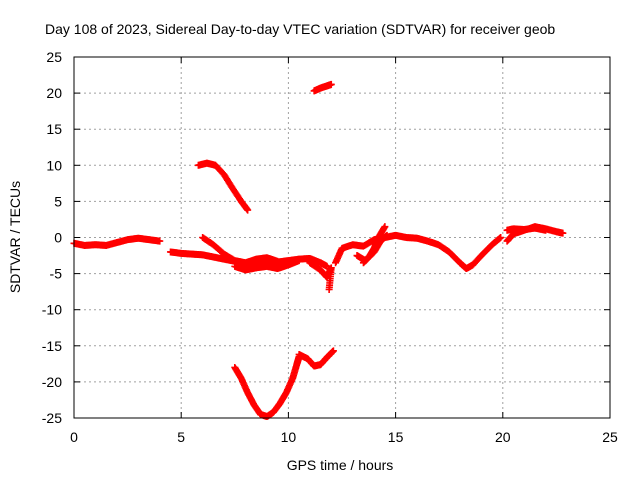 Image resolution: width=640 pixels, height=480 pixels. Describe the element at coordinates (58, 201) in the screenshot. I see `y-tick-label: 5` at that location.